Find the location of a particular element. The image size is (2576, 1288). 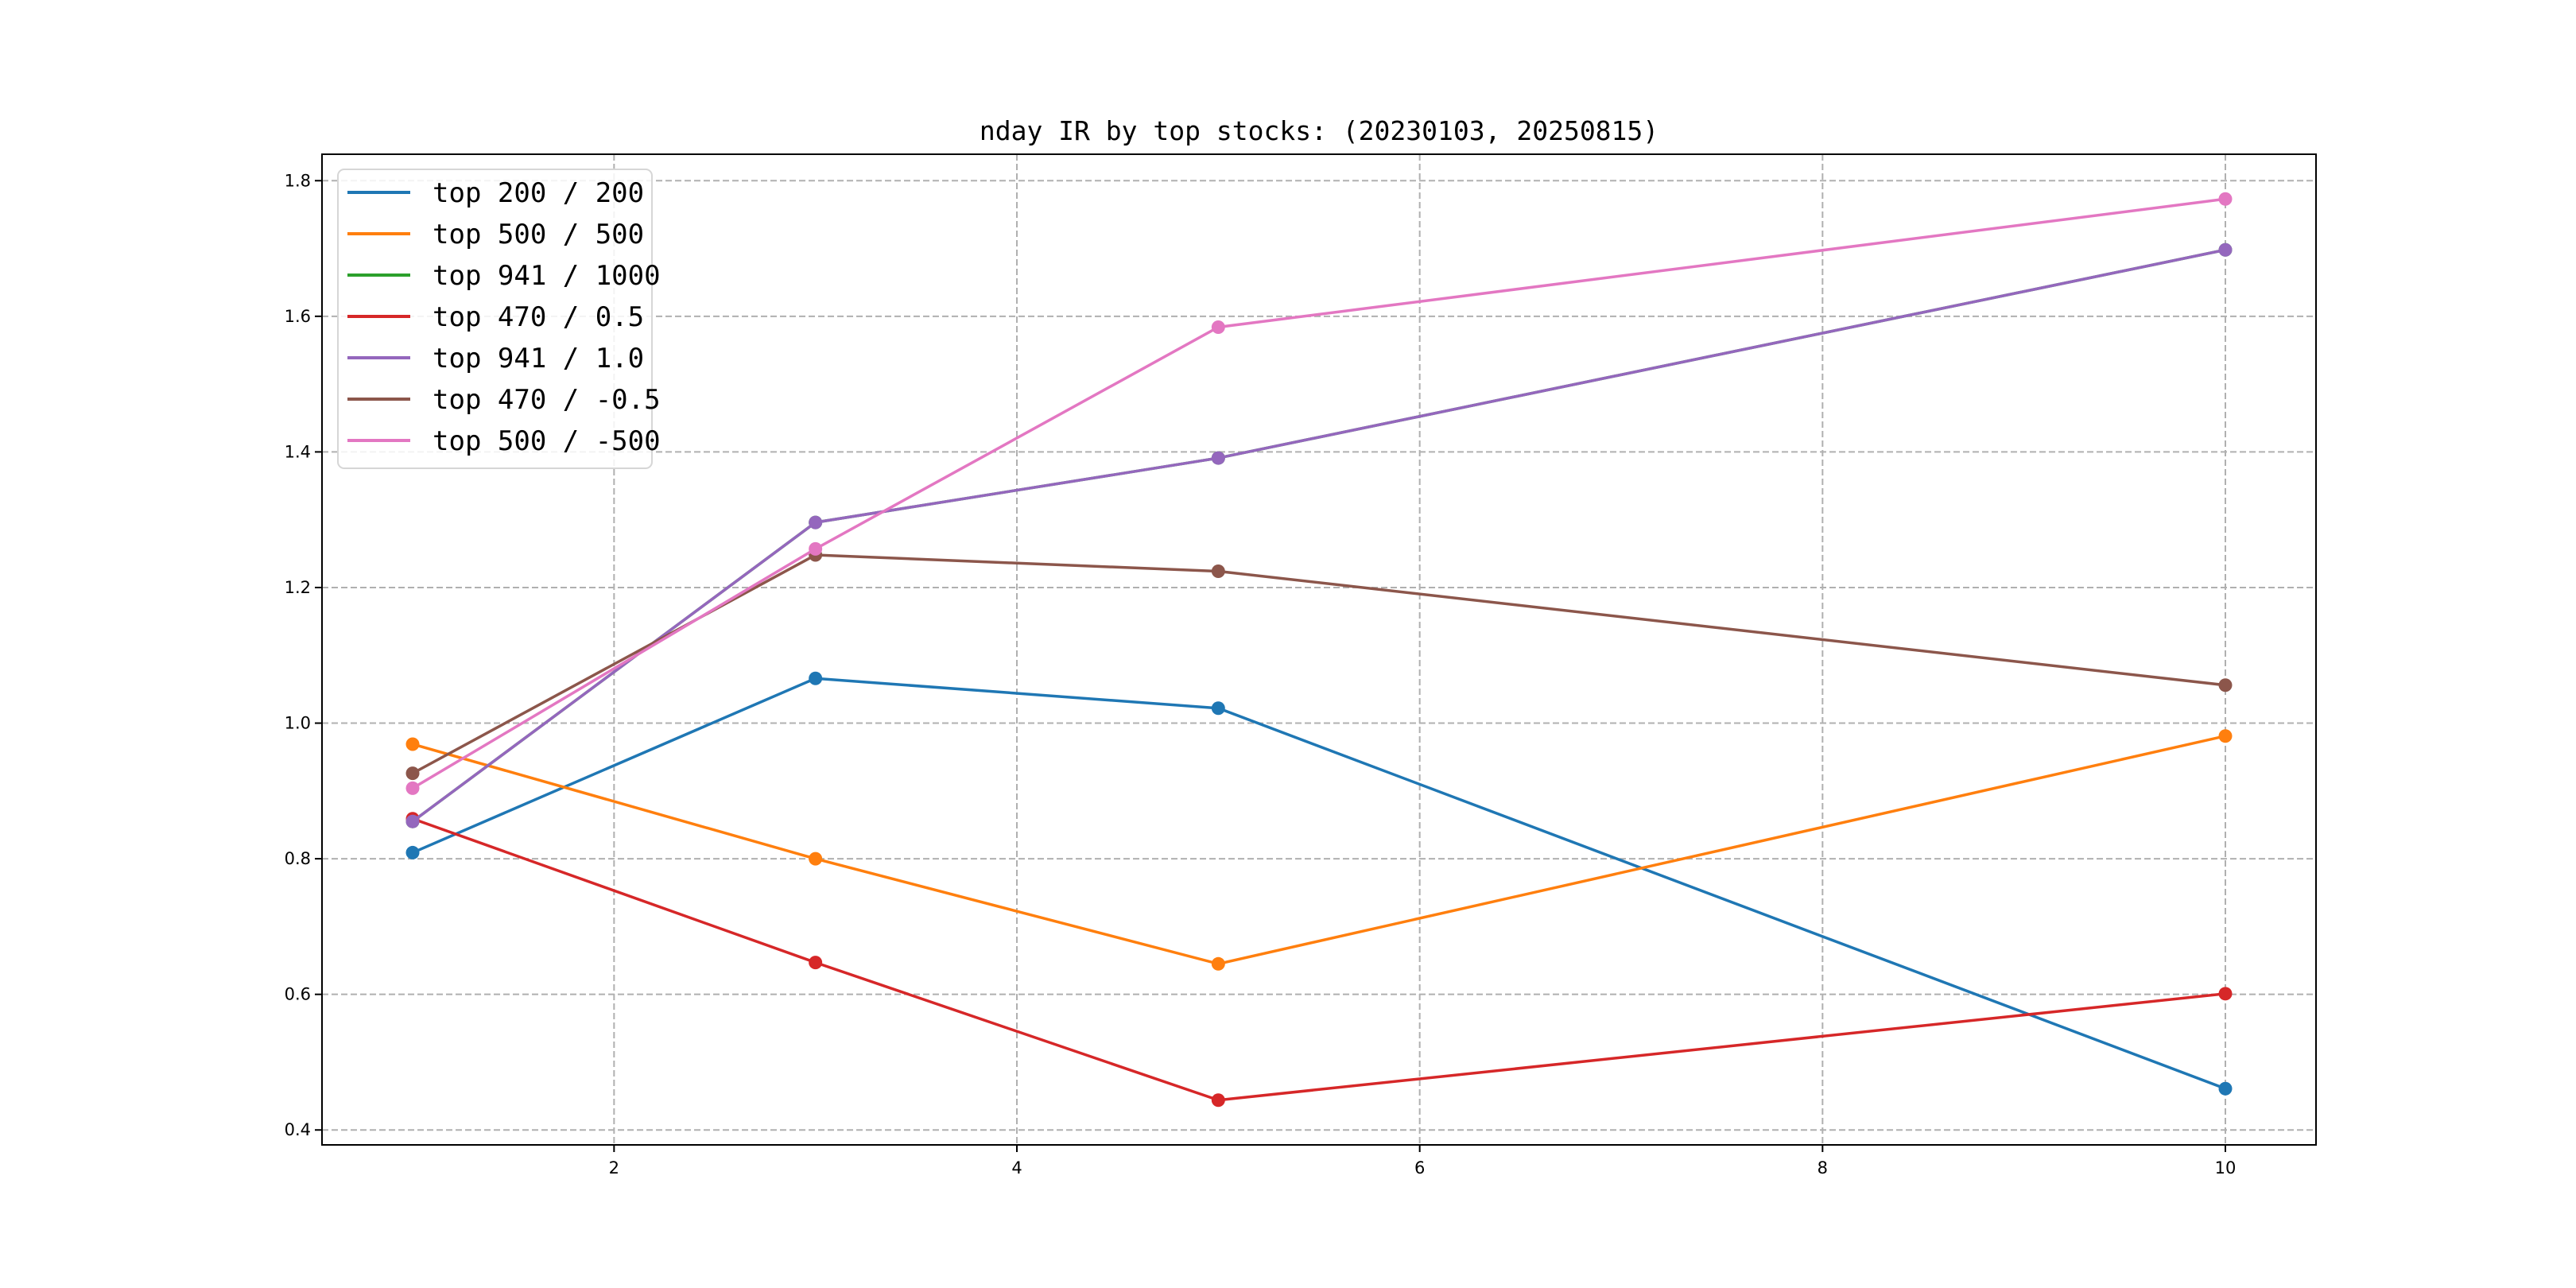

legend-label: top 500 / -500 is located at coordinates (547, 441).